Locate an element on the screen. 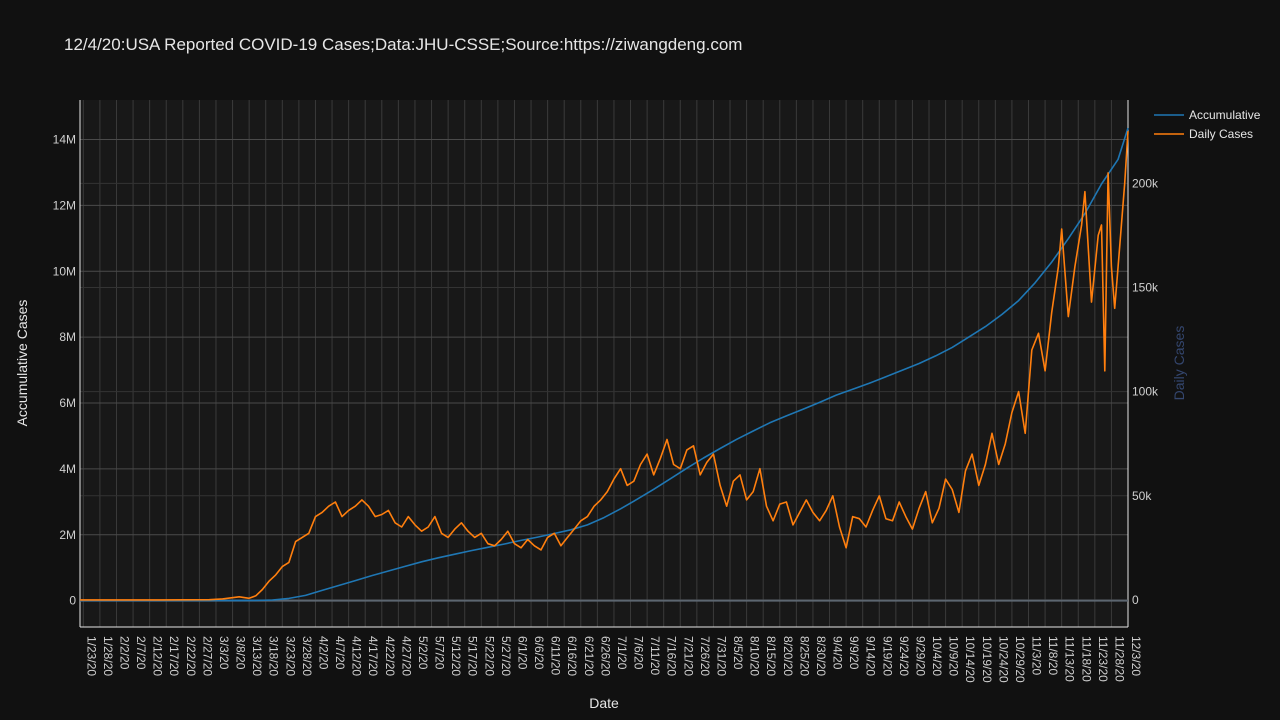  y-left-tick-label: 12M is located at coordinates (64, 205).